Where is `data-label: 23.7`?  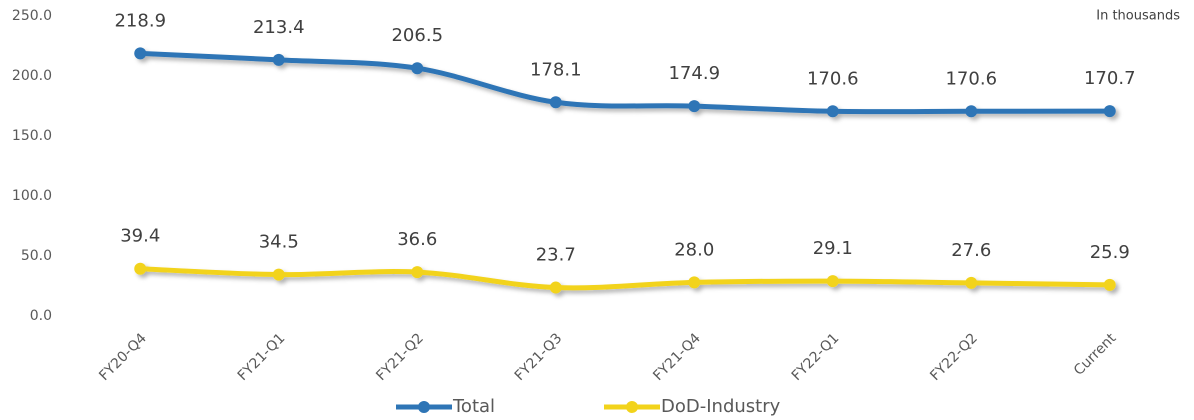
data-label: 23.7 is located at coordinates (556, 255).